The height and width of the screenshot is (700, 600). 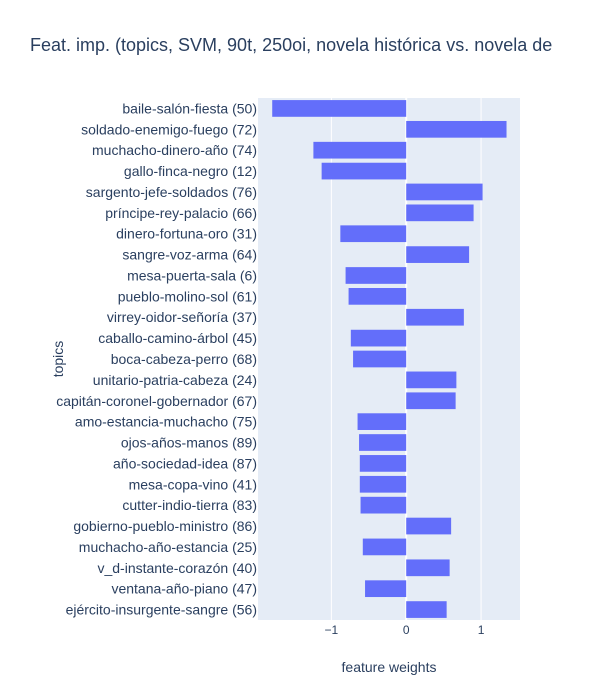 I want to click on x-tick-labels: −1 0 1, so click(x=405, y=630).